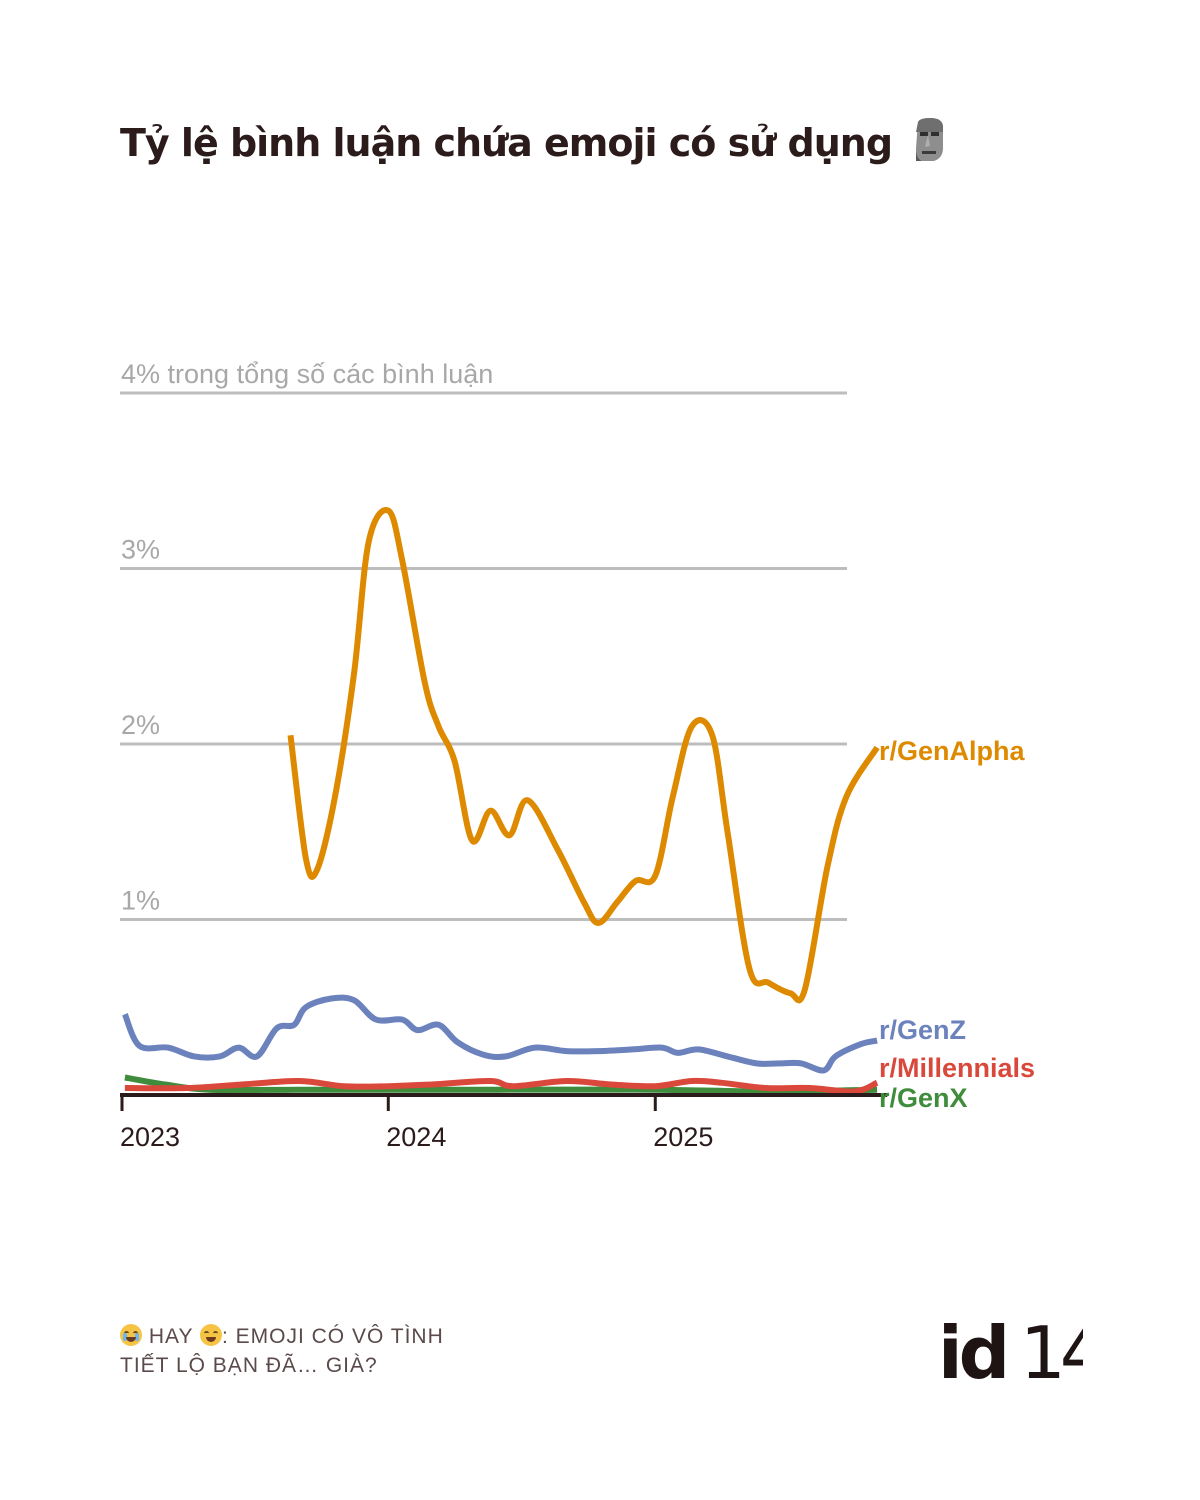 The height and width of the screenshot is (1500, 1200). I want to click on chart-title: Tỷ lệ bình luận chứa emoji có sử dụng, so click(533, 144).